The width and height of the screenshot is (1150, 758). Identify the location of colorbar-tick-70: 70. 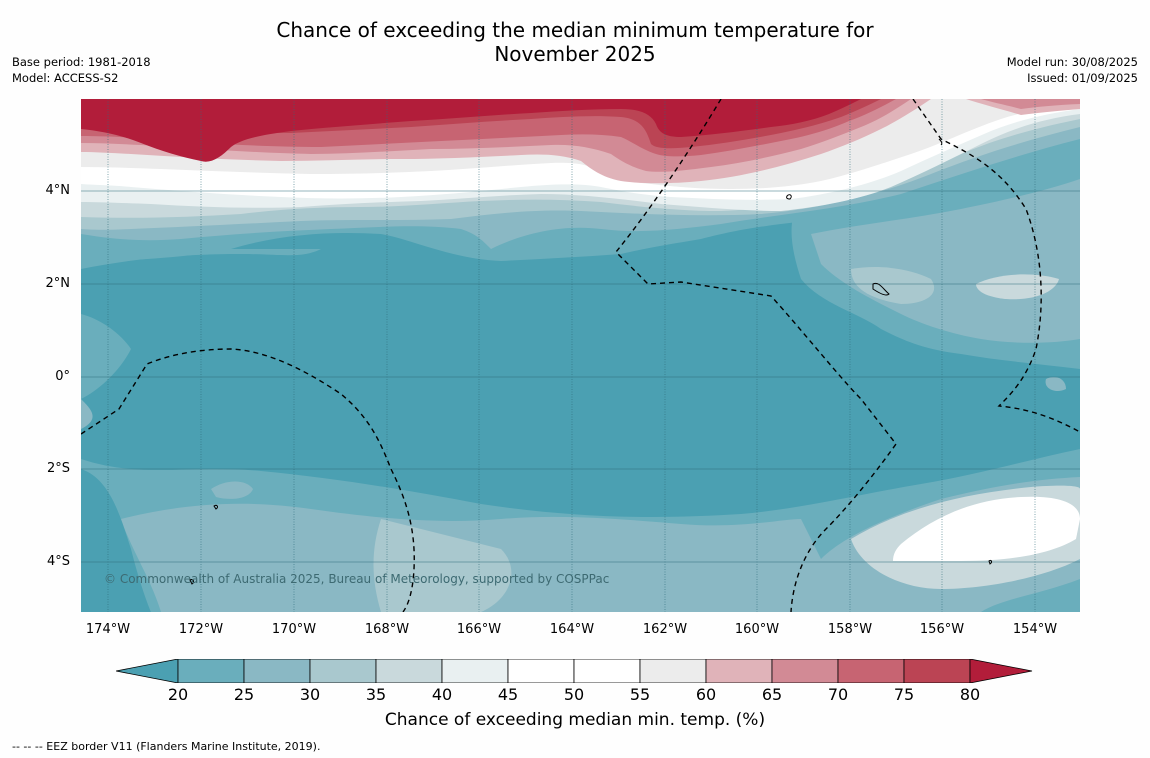
(838, 694).